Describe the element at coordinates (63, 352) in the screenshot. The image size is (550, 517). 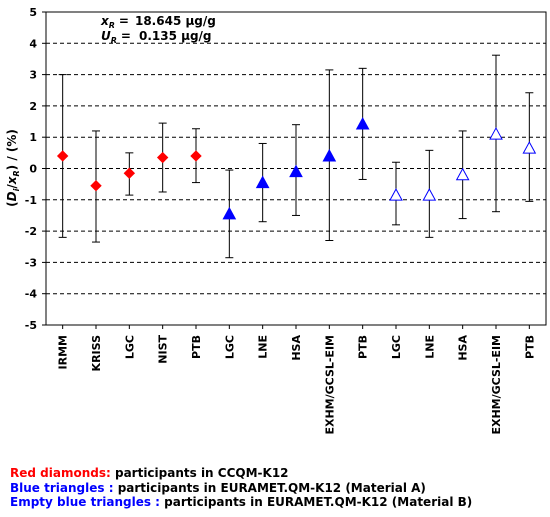
I see `x-category-label: IRMM` at that location.